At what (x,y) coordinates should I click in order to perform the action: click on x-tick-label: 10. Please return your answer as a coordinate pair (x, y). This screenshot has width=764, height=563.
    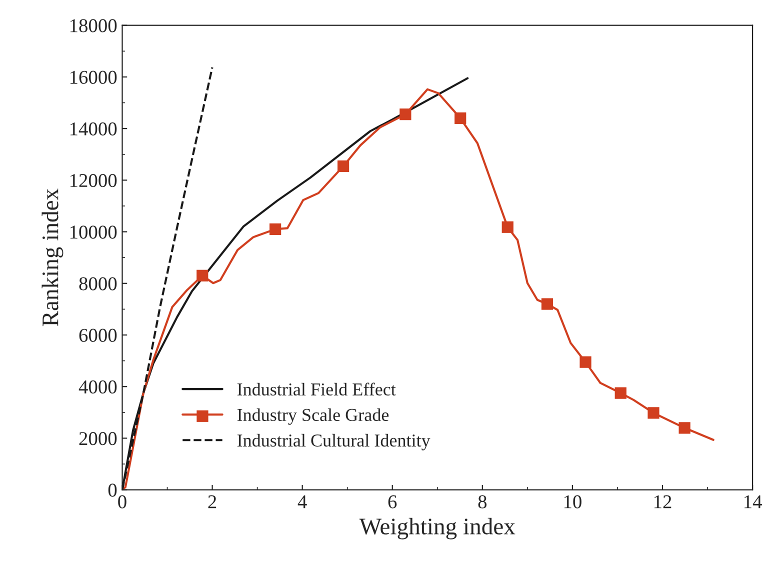
    Looking at the image, I should click on (573, 501).